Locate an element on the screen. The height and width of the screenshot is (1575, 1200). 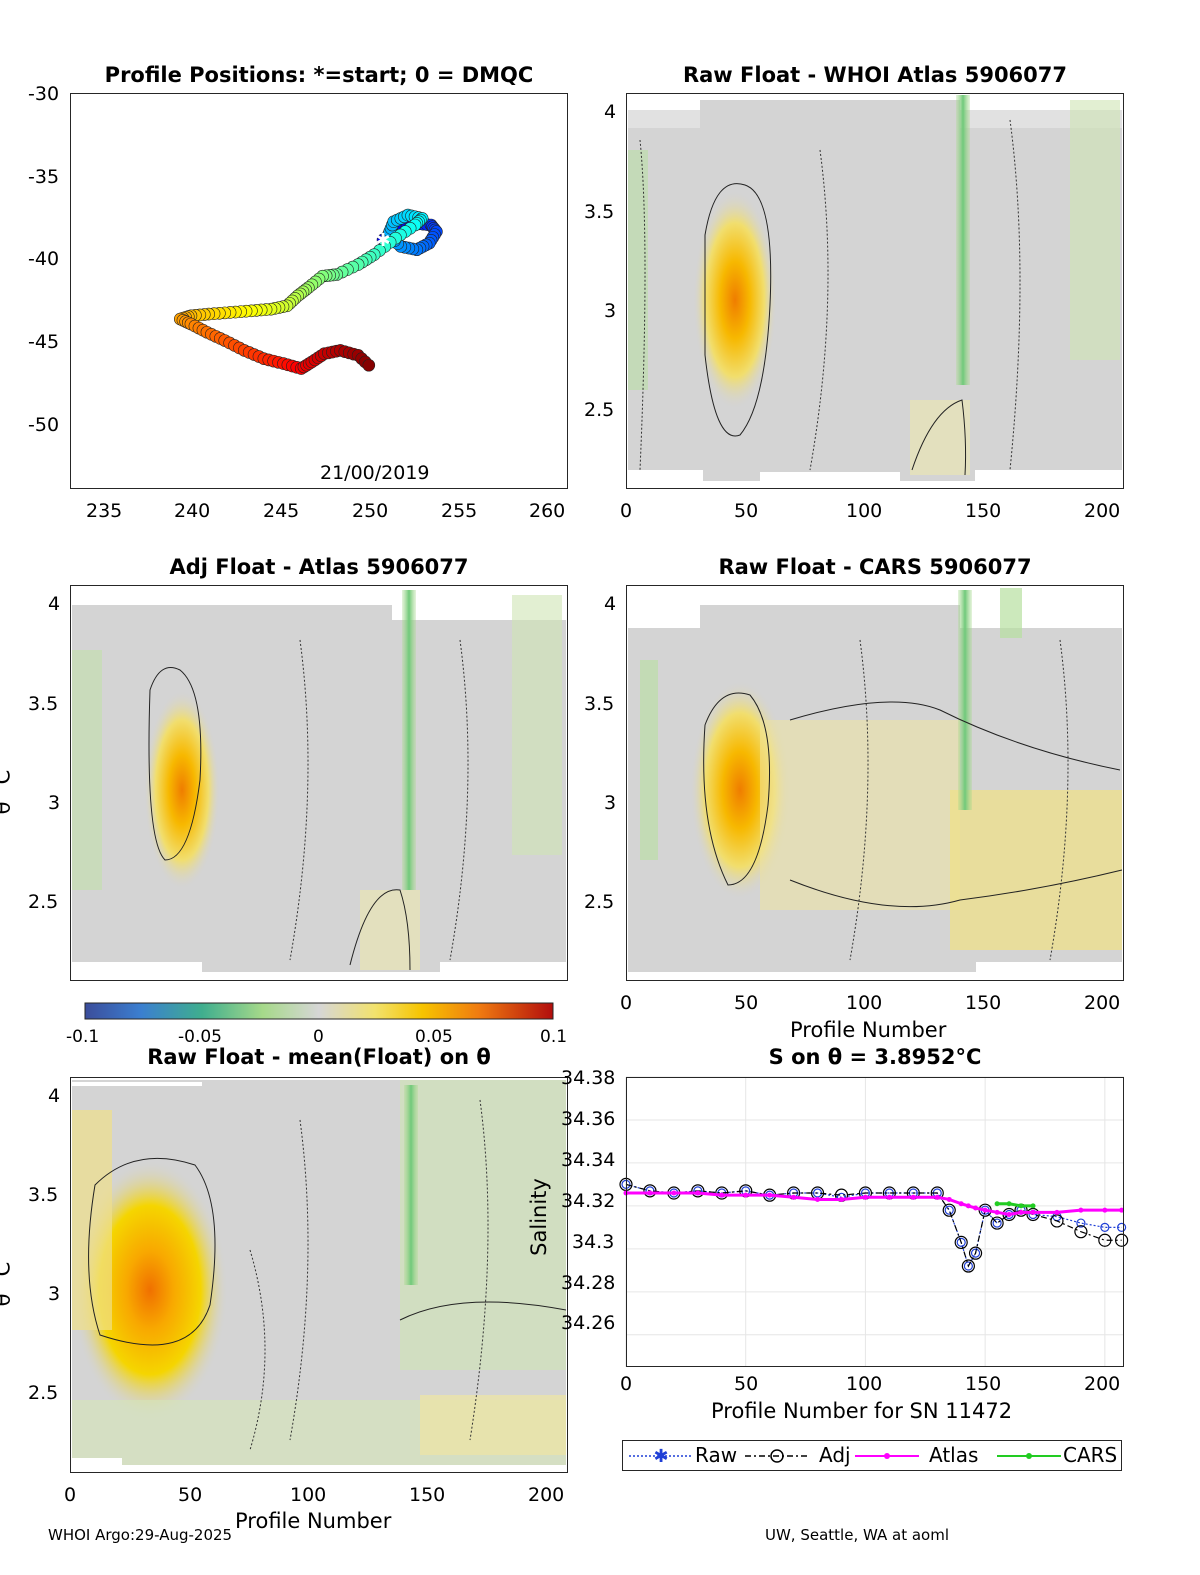
map-date-label: 21/00/2019 is located at coordinates (375, 473).